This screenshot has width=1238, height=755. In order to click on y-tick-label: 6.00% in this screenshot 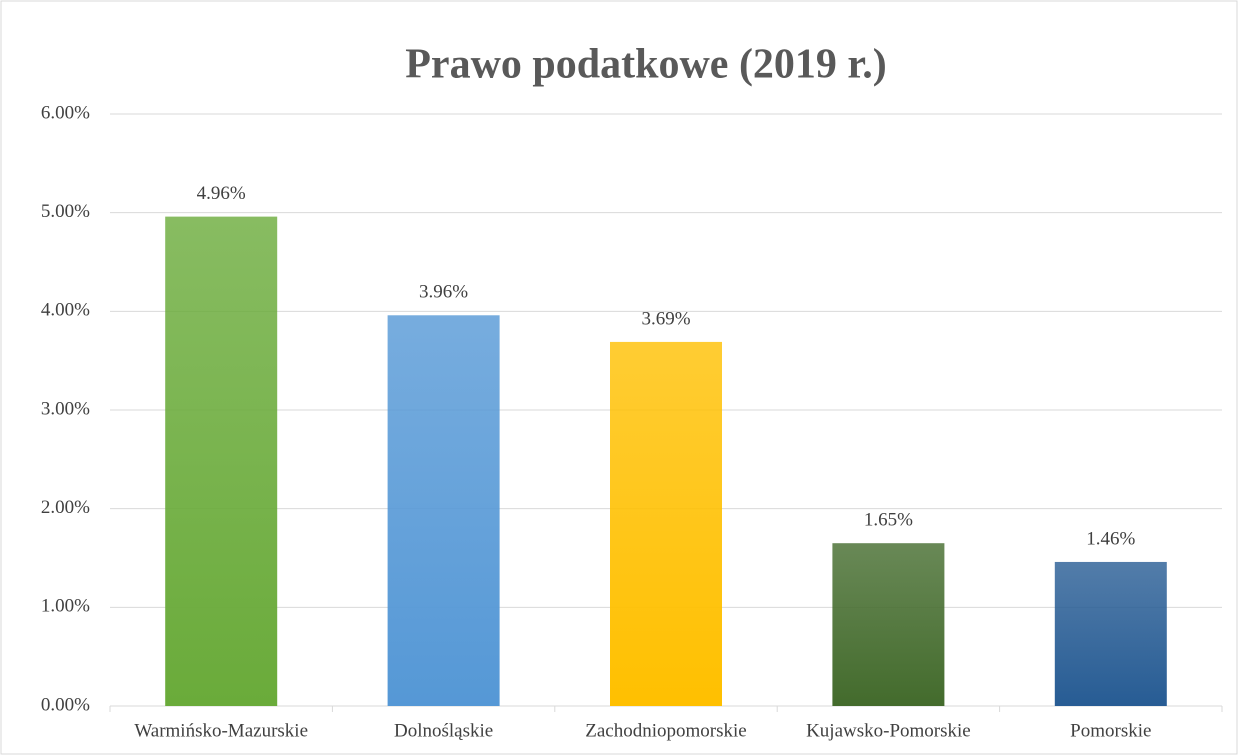, I will do `click(65, 112)`.